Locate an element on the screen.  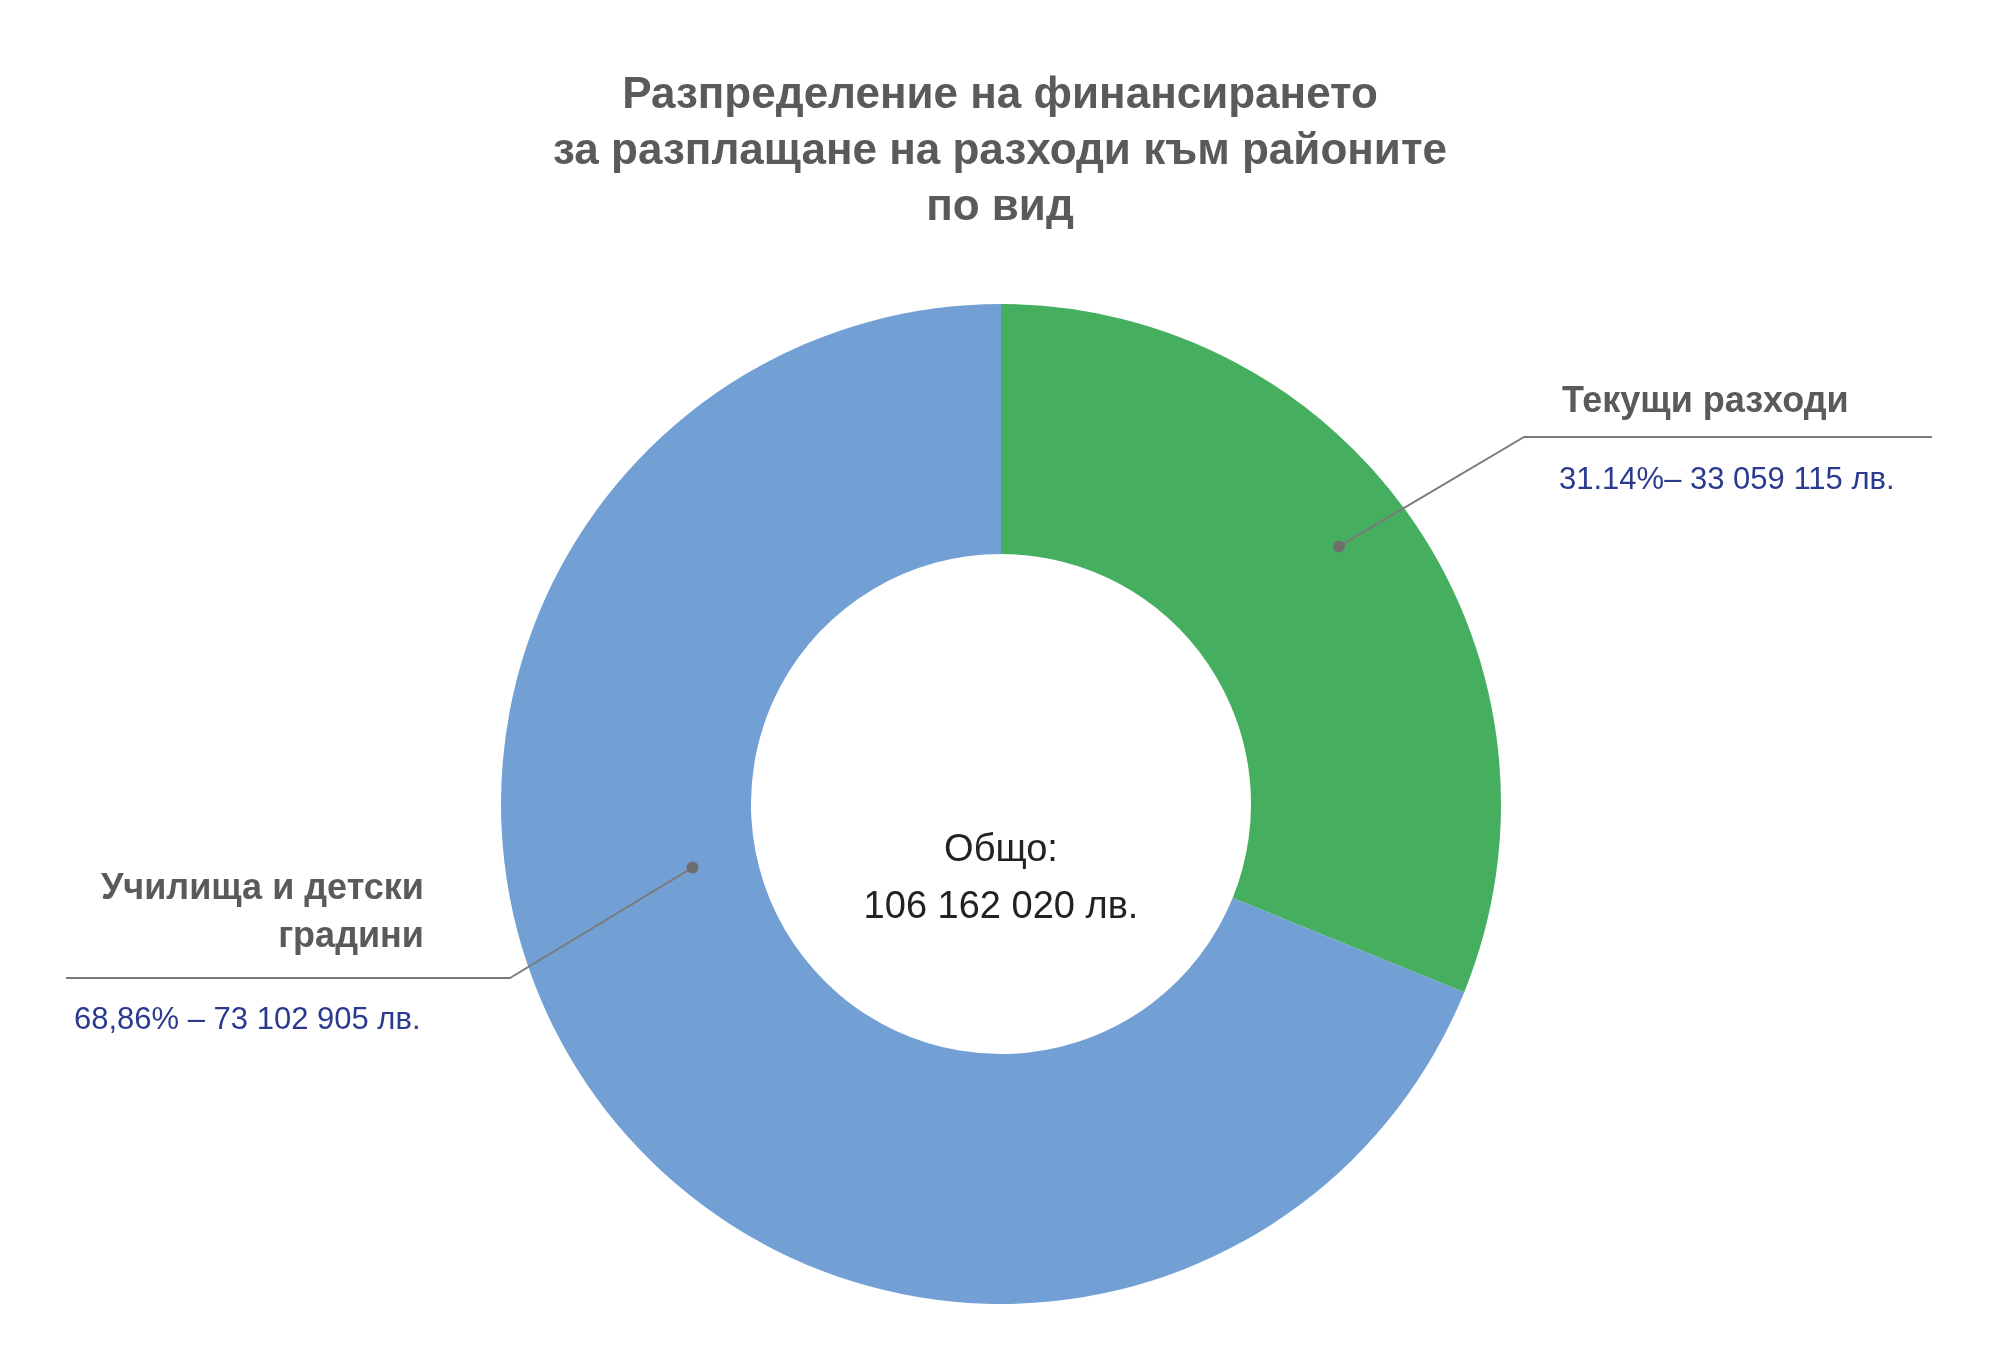
data-label: 68,86% – 73 102 905 лв. is located at coordinates (247, 1018).